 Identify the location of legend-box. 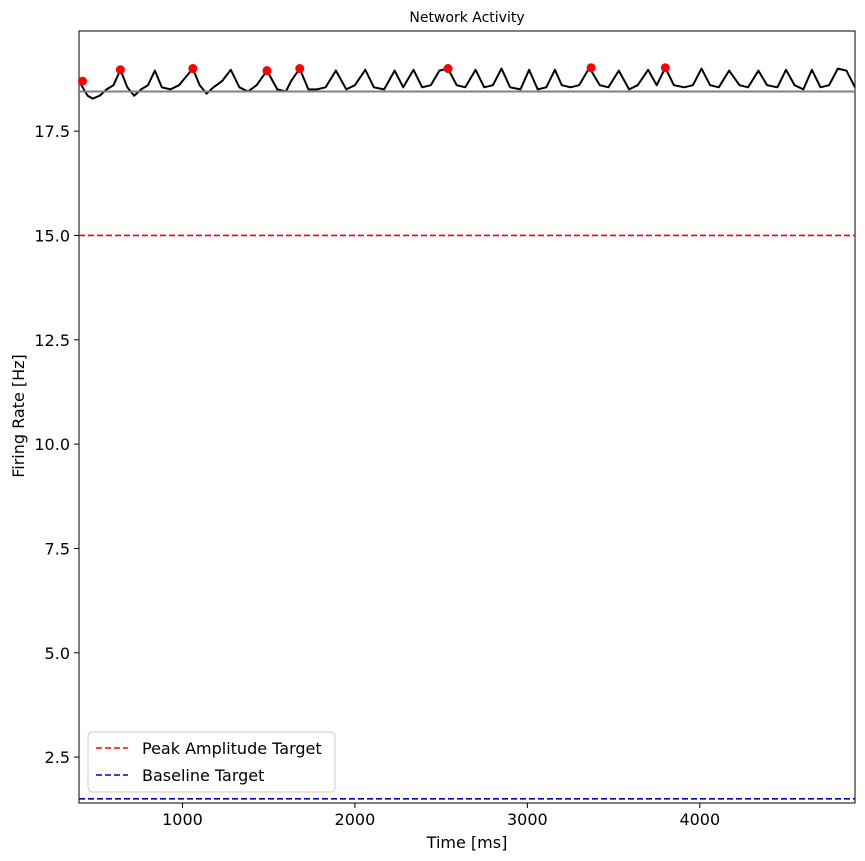
(211, 762).